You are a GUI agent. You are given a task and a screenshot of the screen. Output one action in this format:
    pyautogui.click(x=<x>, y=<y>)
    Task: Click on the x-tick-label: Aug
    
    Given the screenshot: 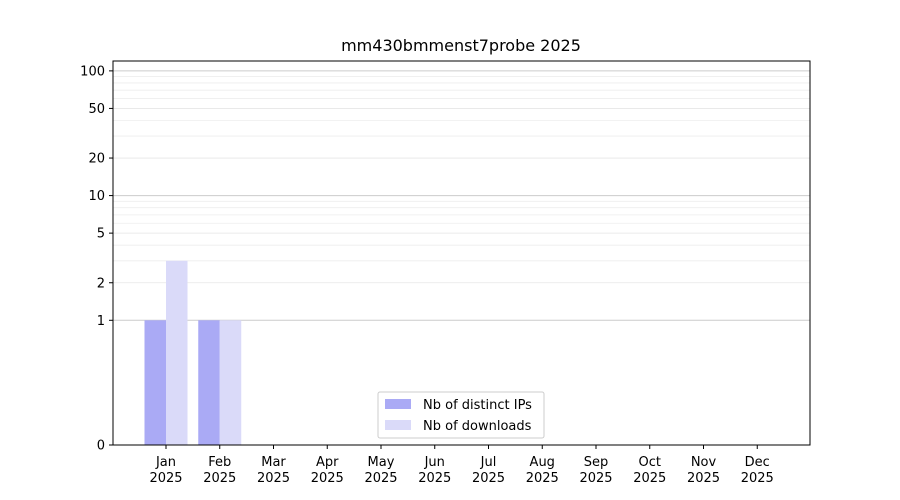 What is the action you would take?
    pyautogui.click(x=542, y=462)
    